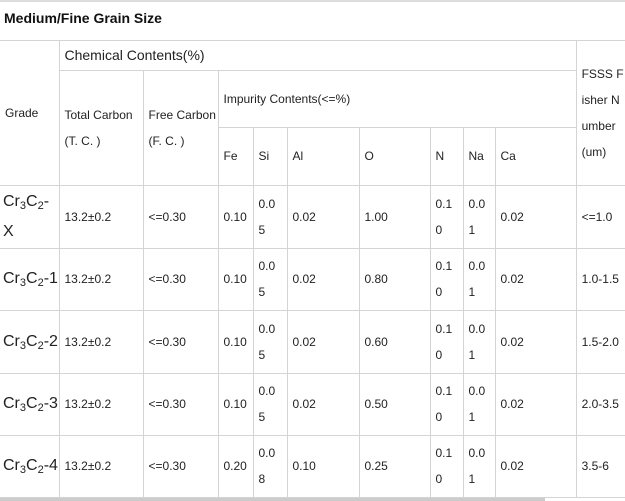 The image size is (625, 501). Describe the element at coordinates (323, 466) in the screenshot. I see `al-cell: 0.10` at that location.